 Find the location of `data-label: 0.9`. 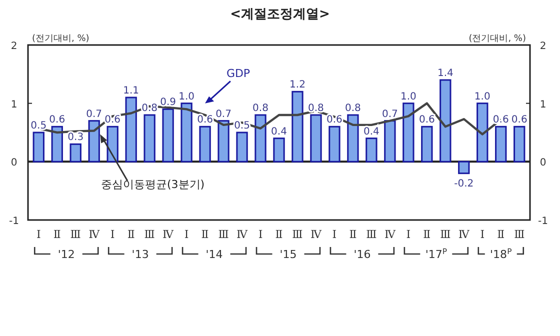

data-label: 0.9 is located at coordinates (168, 102).